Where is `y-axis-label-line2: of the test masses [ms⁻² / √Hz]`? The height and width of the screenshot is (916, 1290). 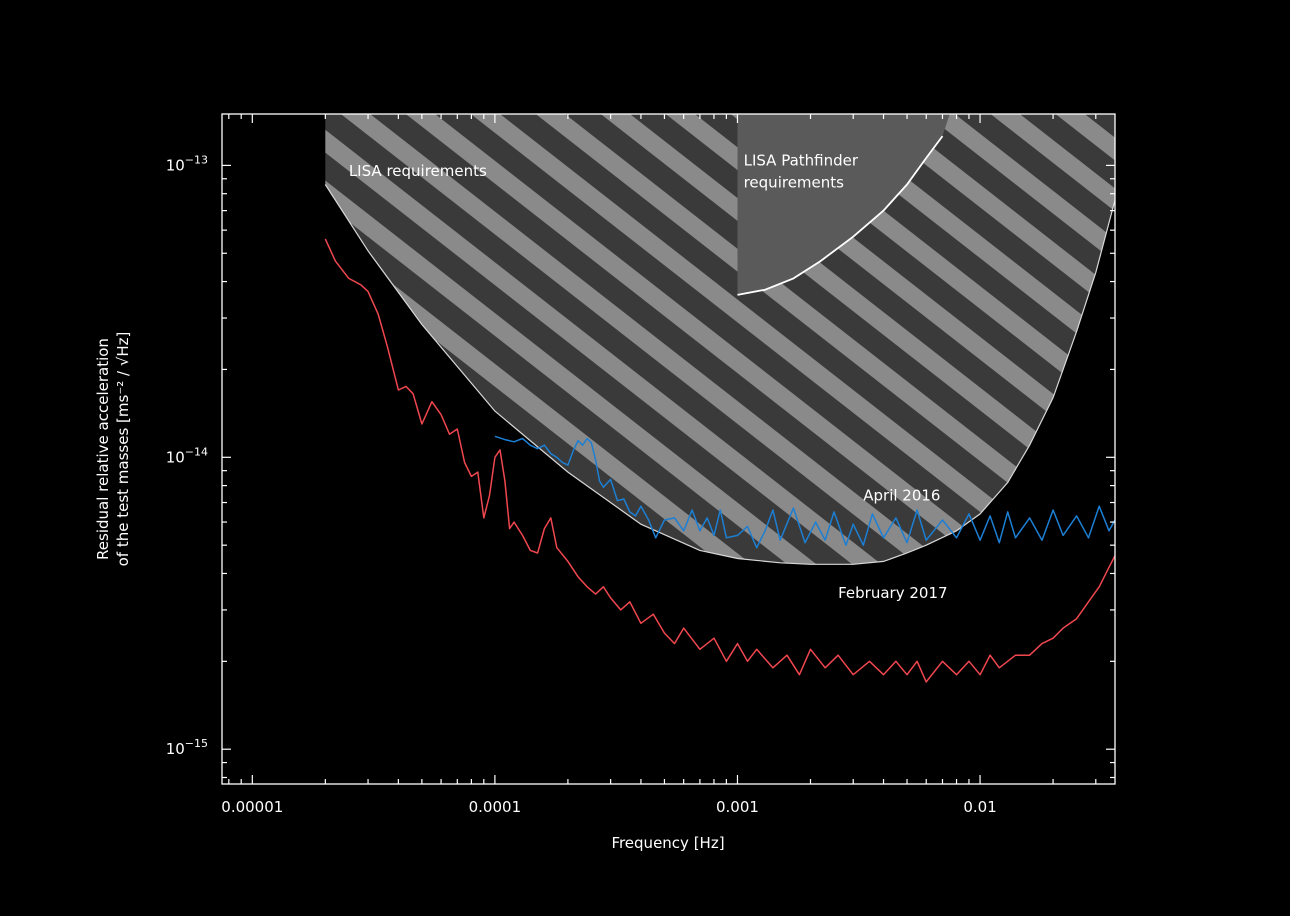 y-axis-label-line2: of the test masses [ms⁻² / √Hz] is located at coordinates (123, 449).